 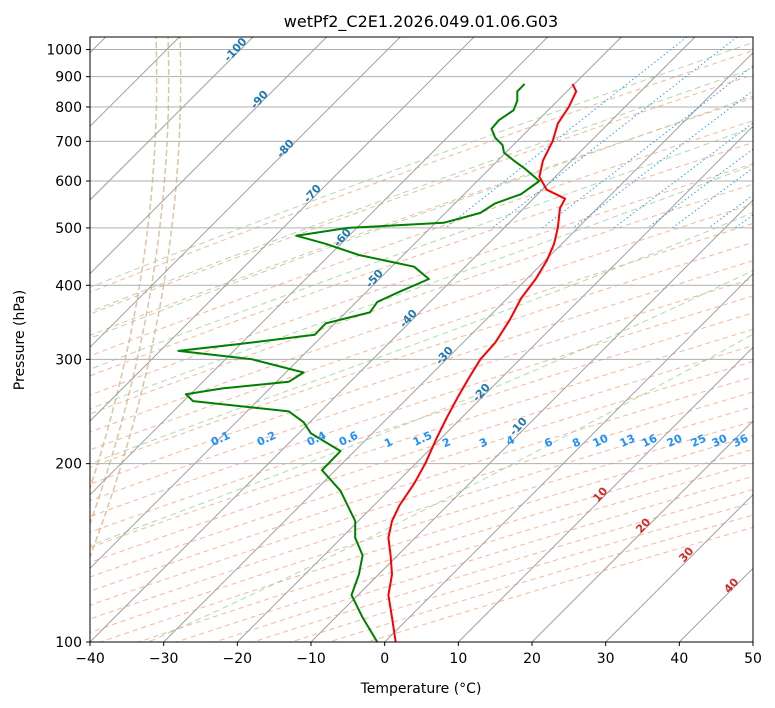 What do you see at coordinates (698, 441) in the screenshot?
I see `mixing-ratio-label: 25` at bounding box center [698, 441].